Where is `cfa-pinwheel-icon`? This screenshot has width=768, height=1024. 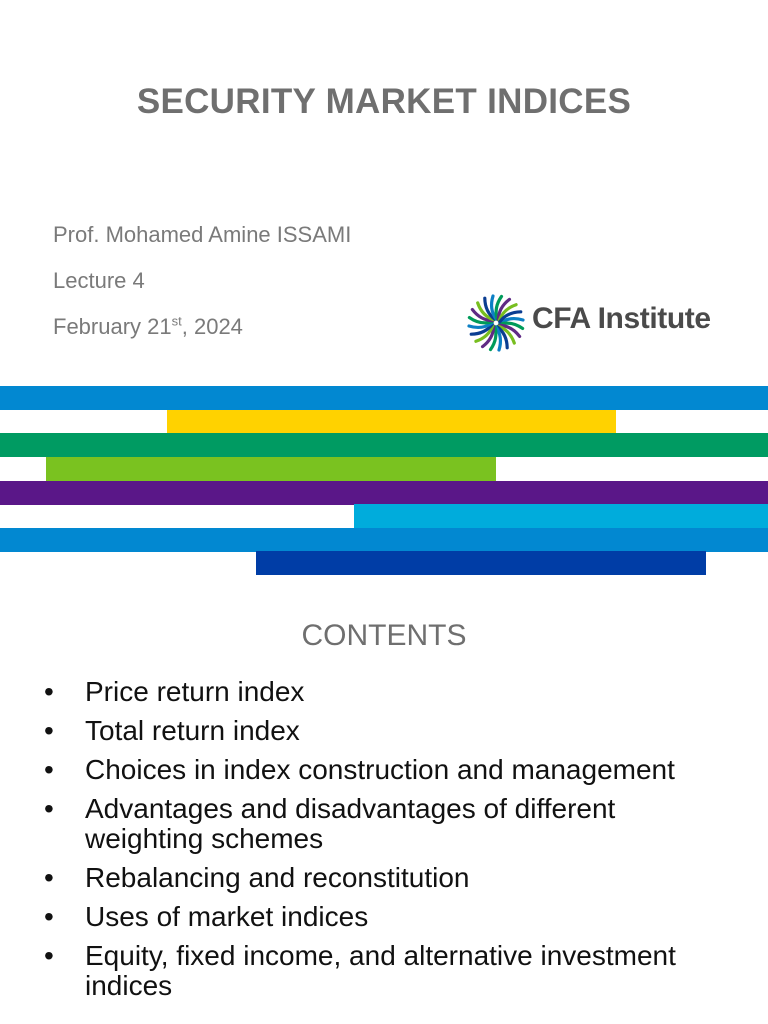 cfa-pinwheel-icon is located at coordinates (496, 323).